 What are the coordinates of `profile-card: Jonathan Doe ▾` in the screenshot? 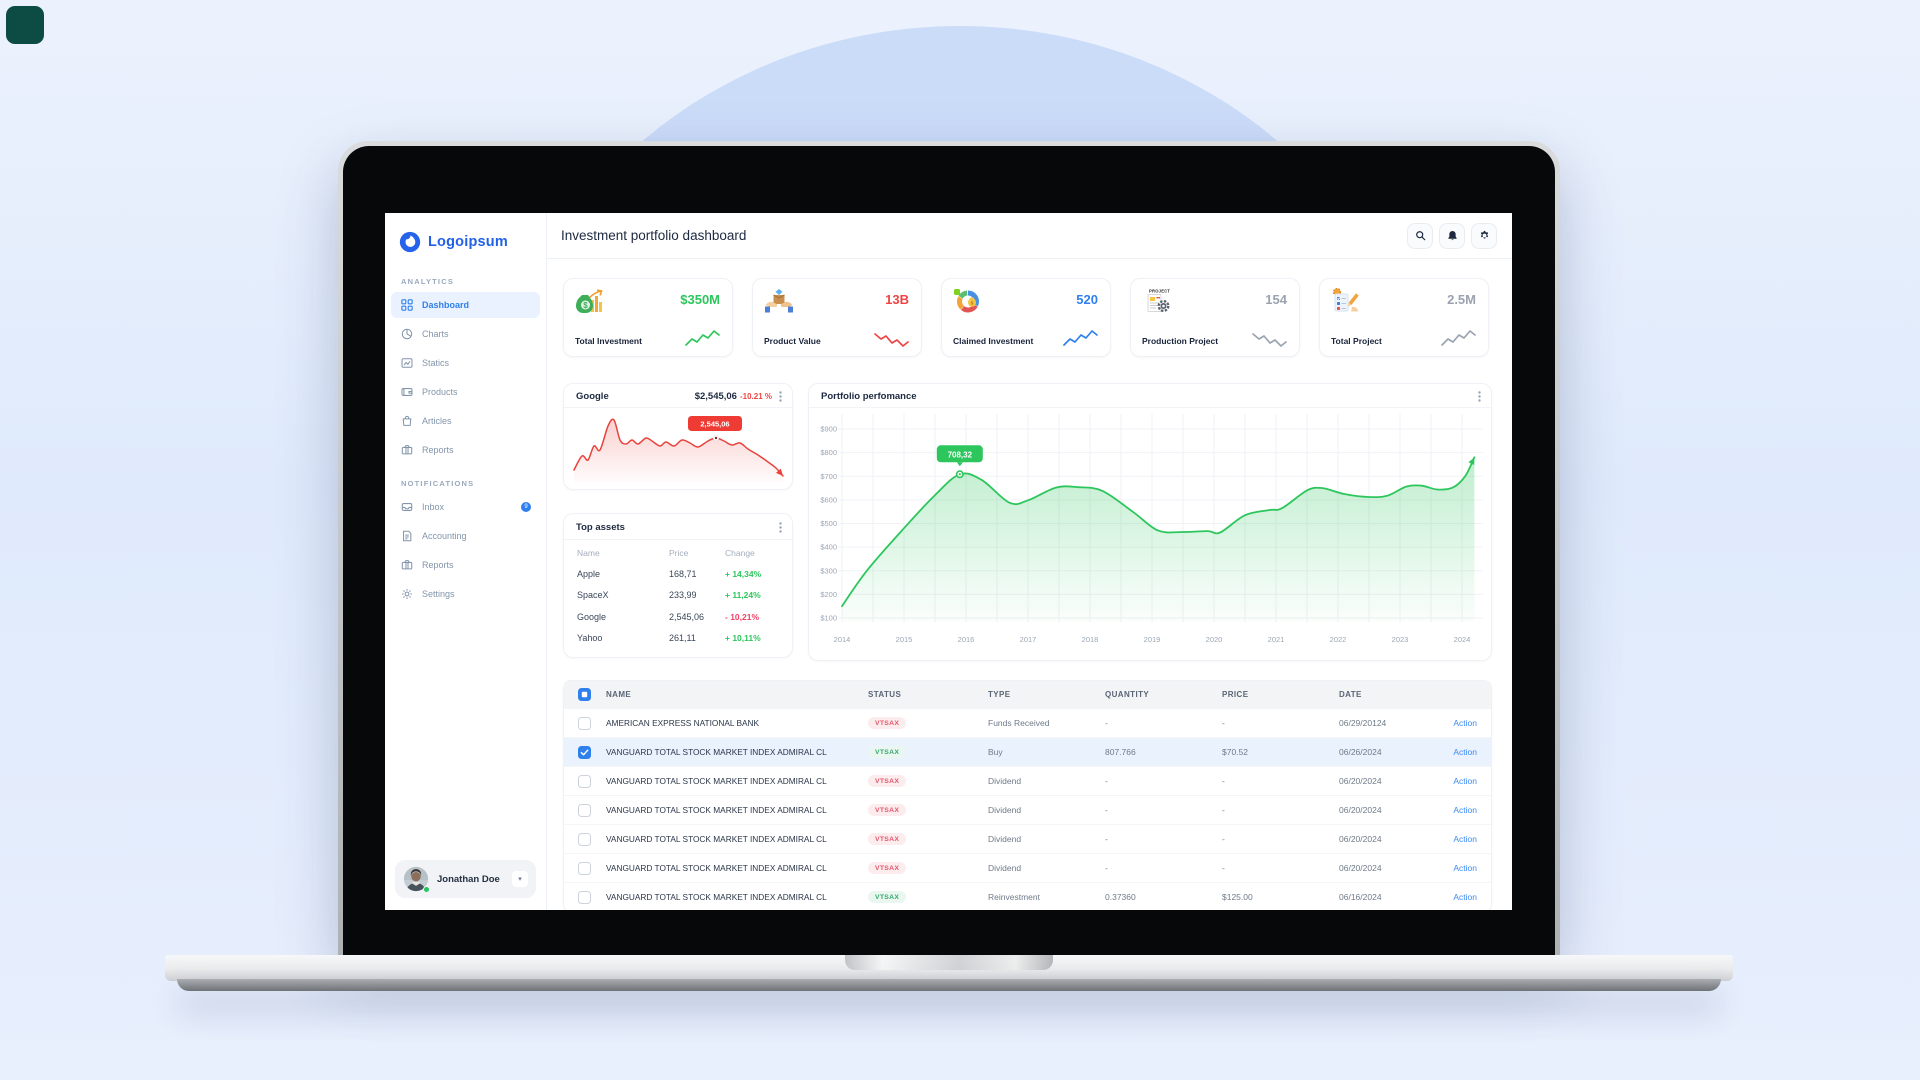 It's located at (465, 879).